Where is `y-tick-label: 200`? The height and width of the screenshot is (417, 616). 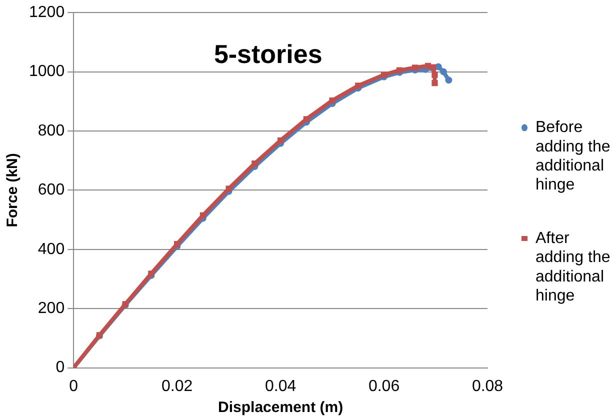 y-tick-label: 200 is located at coordinates (51, 309).